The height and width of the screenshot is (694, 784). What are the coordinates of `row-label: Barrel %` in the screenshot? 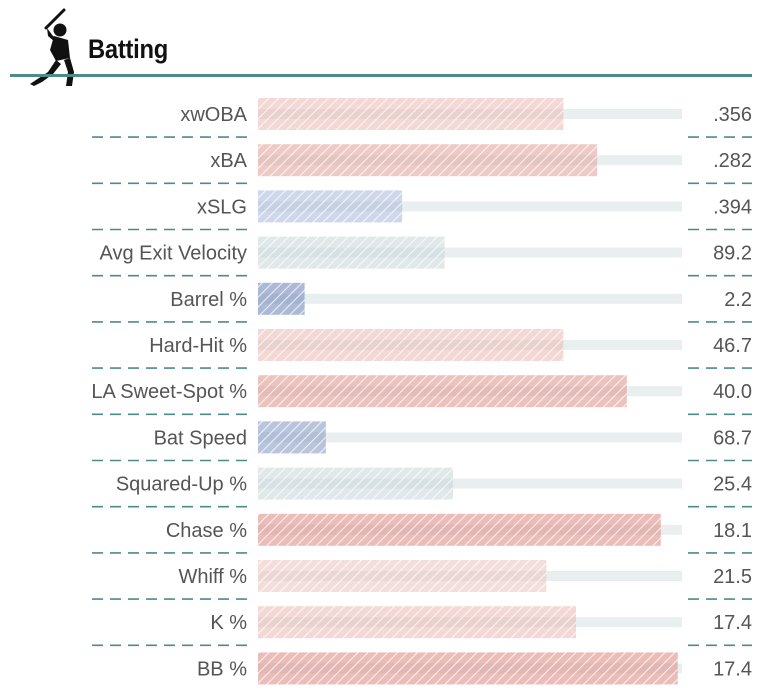 It's located at (208, 300).